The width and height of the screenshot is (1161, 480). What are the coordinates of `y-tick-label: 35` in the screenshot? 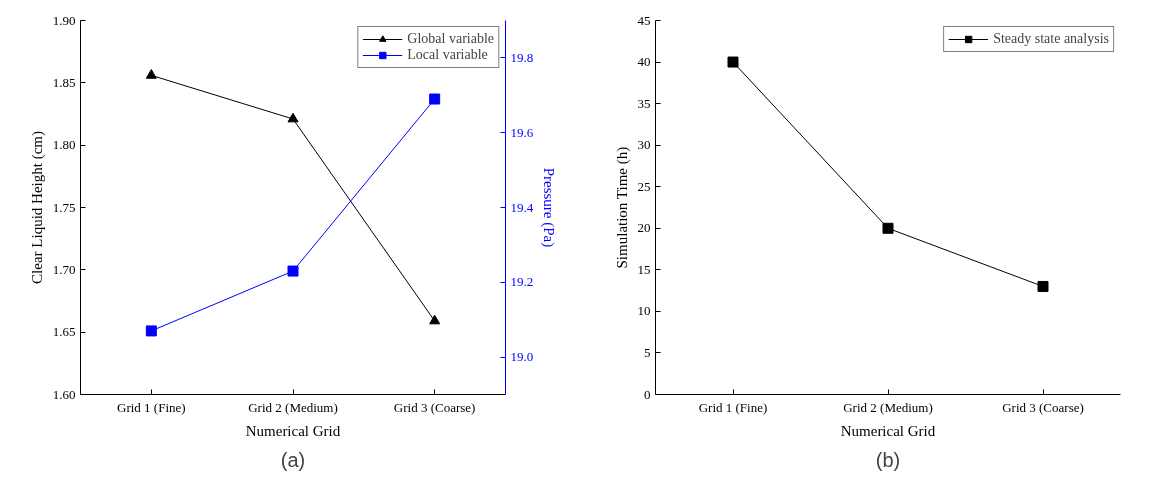 It's located at (644, 103).